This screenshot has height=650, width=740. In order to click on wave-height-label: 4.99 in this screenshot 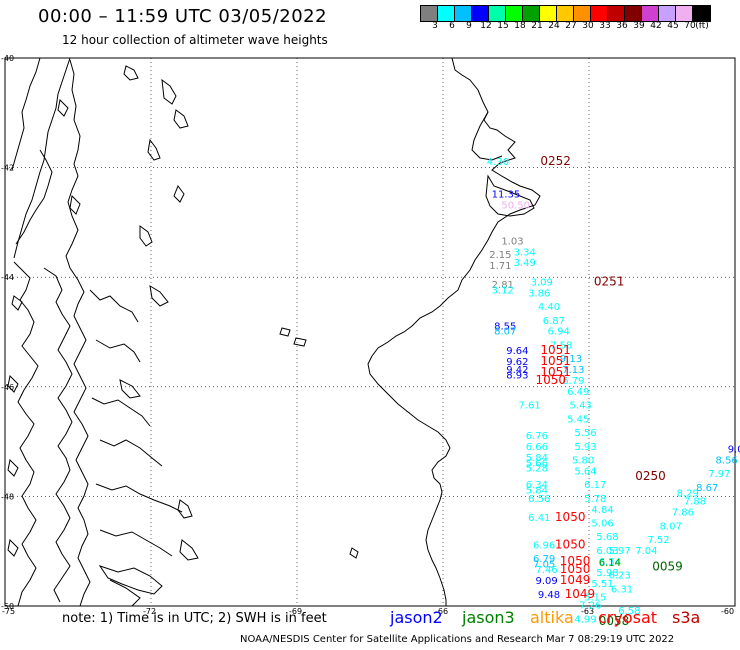, I will do `click(585, 619)`.